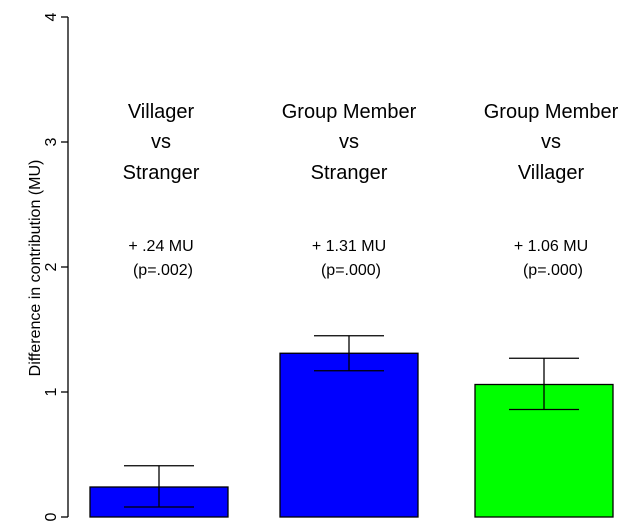 This screenshot has width=644, height=521. I want to click on bar, so click(349, 435).